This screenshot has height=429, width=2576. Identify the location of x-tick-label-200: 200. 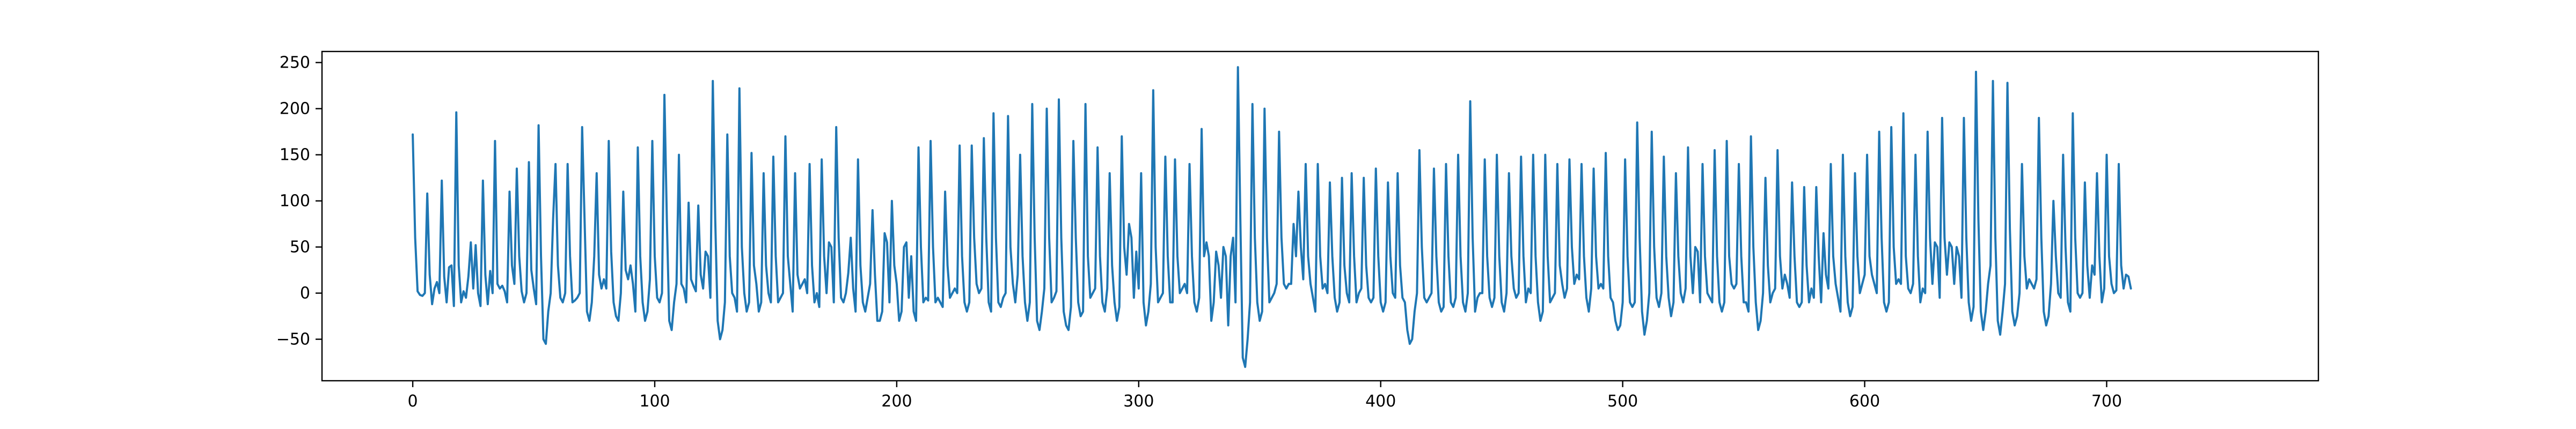
(896, 401).